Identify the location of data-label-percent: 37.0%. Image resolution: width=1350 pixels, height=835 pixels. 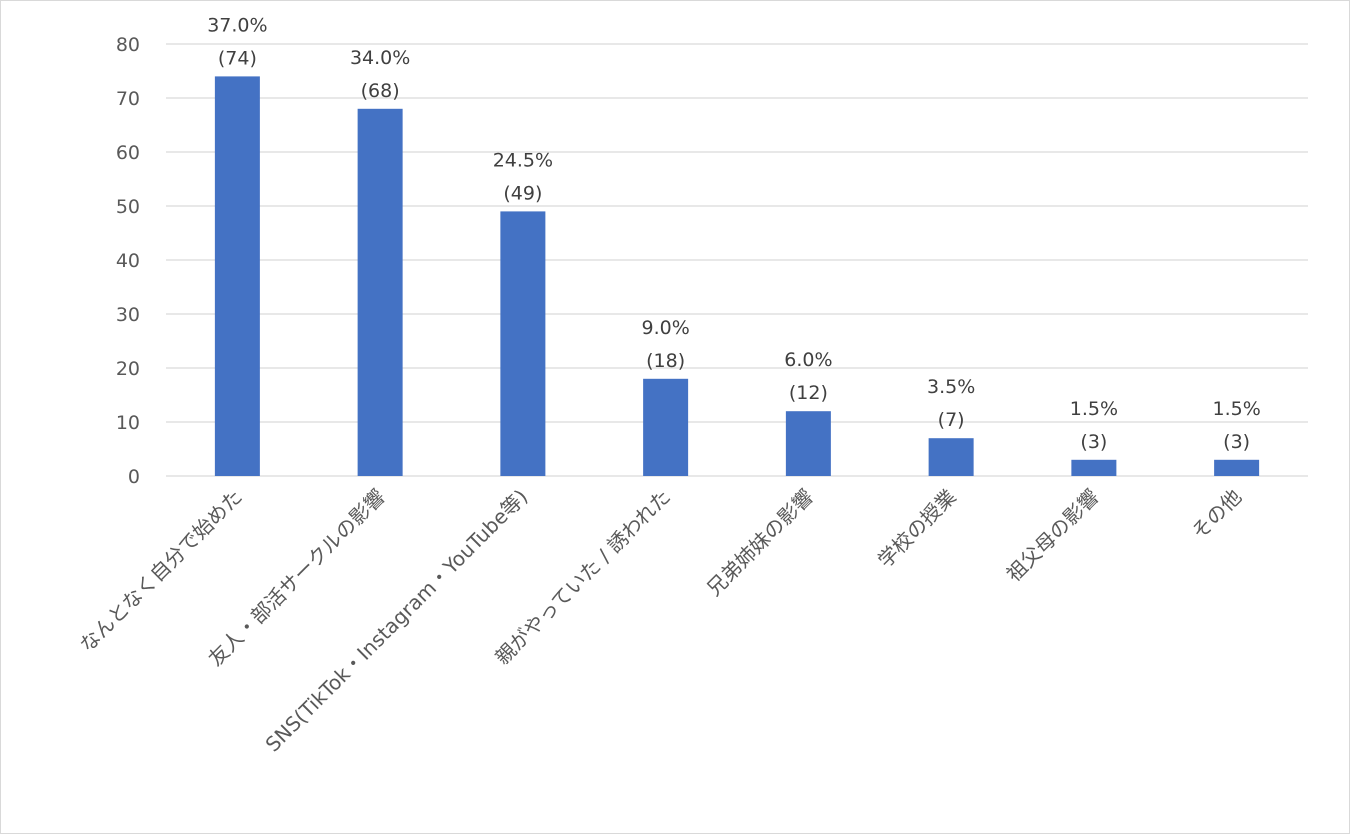
(237, 25).